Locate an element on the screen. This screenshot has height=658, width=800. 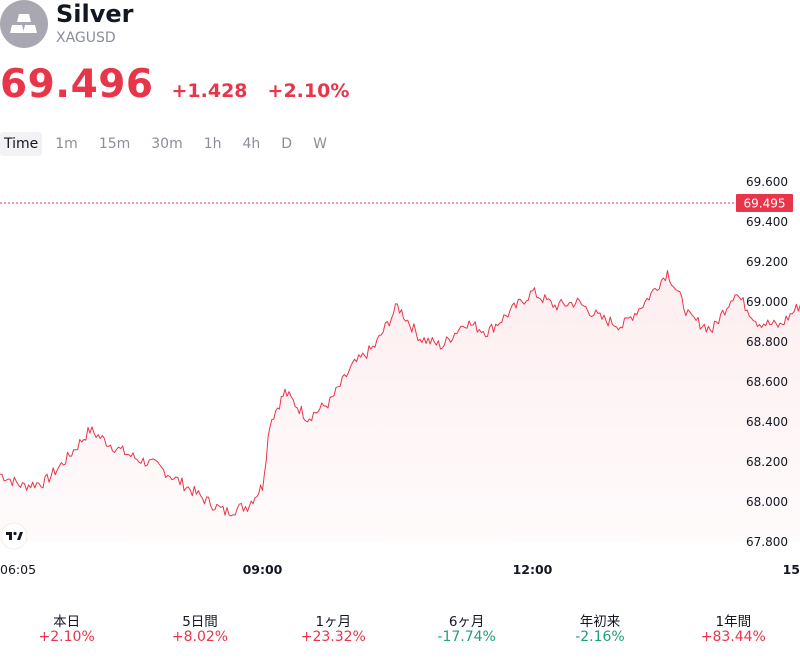
tv-logo-icon is located at coordinates (14, 536).